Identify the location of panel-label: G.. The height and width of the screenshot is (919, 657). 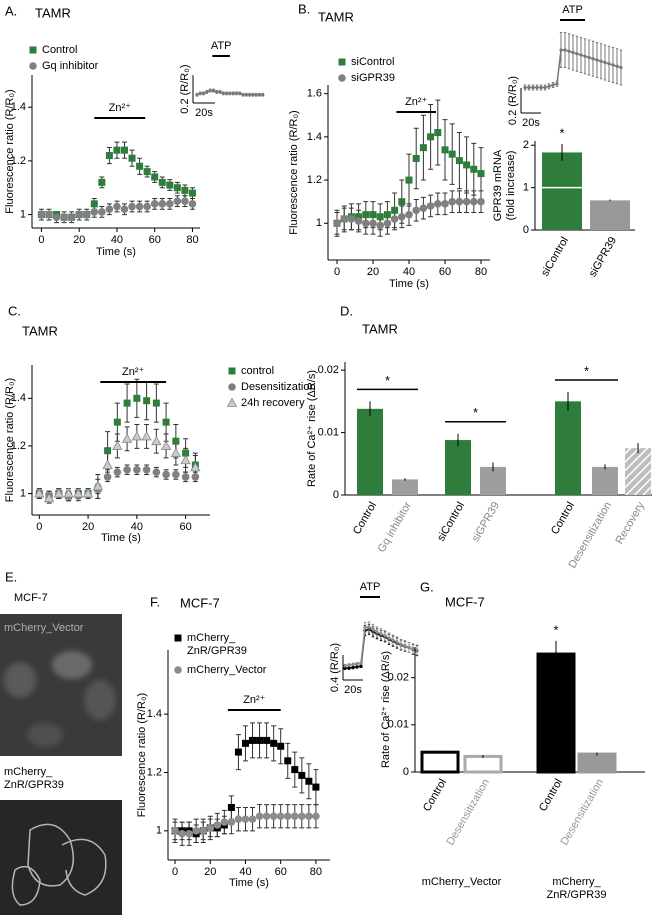
(427, 586).